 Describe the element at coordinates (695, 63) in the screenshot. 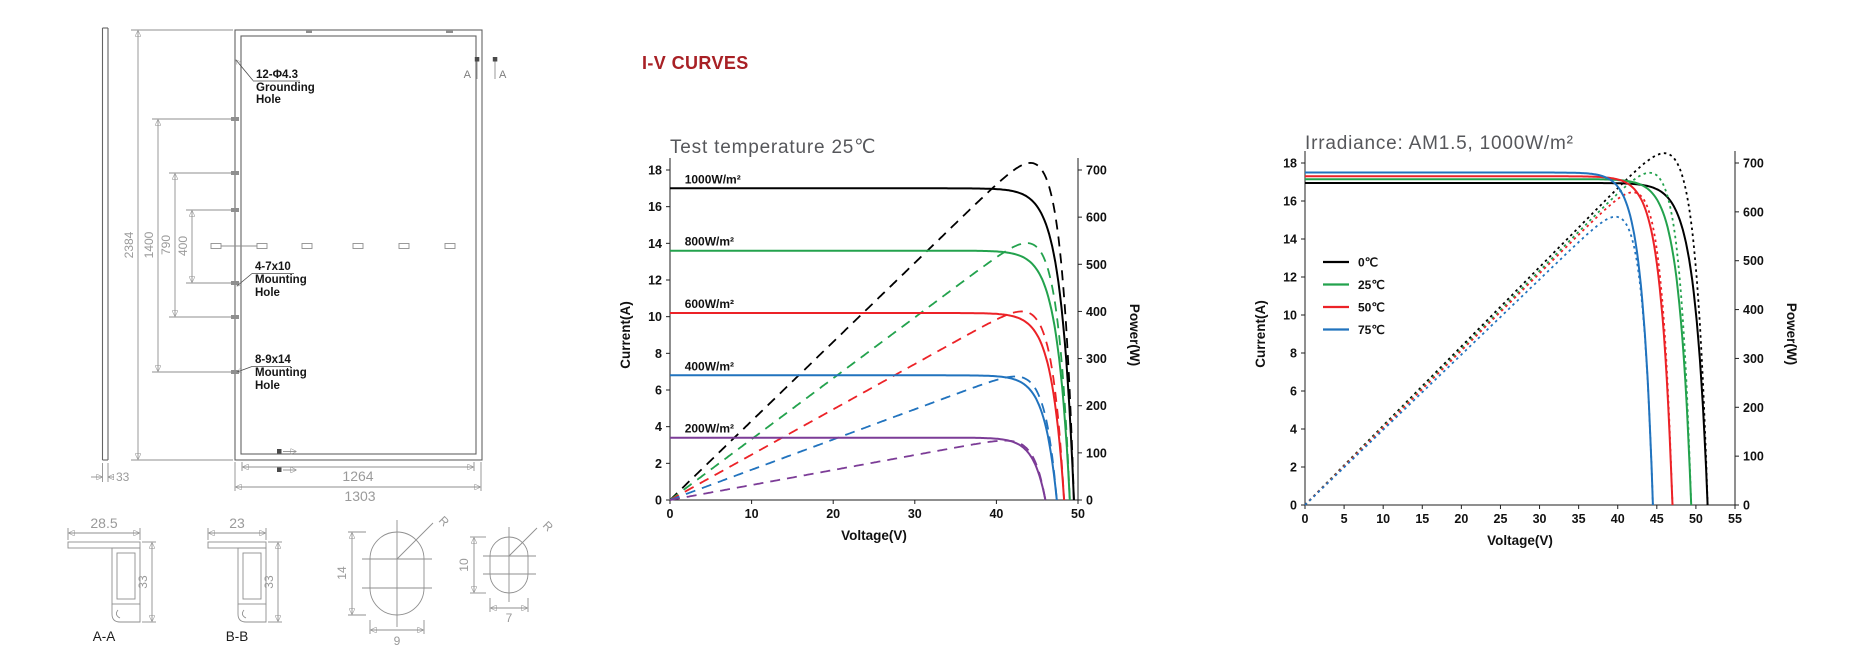

I see `iv-curves-heading: I-V CURVES` at that location.